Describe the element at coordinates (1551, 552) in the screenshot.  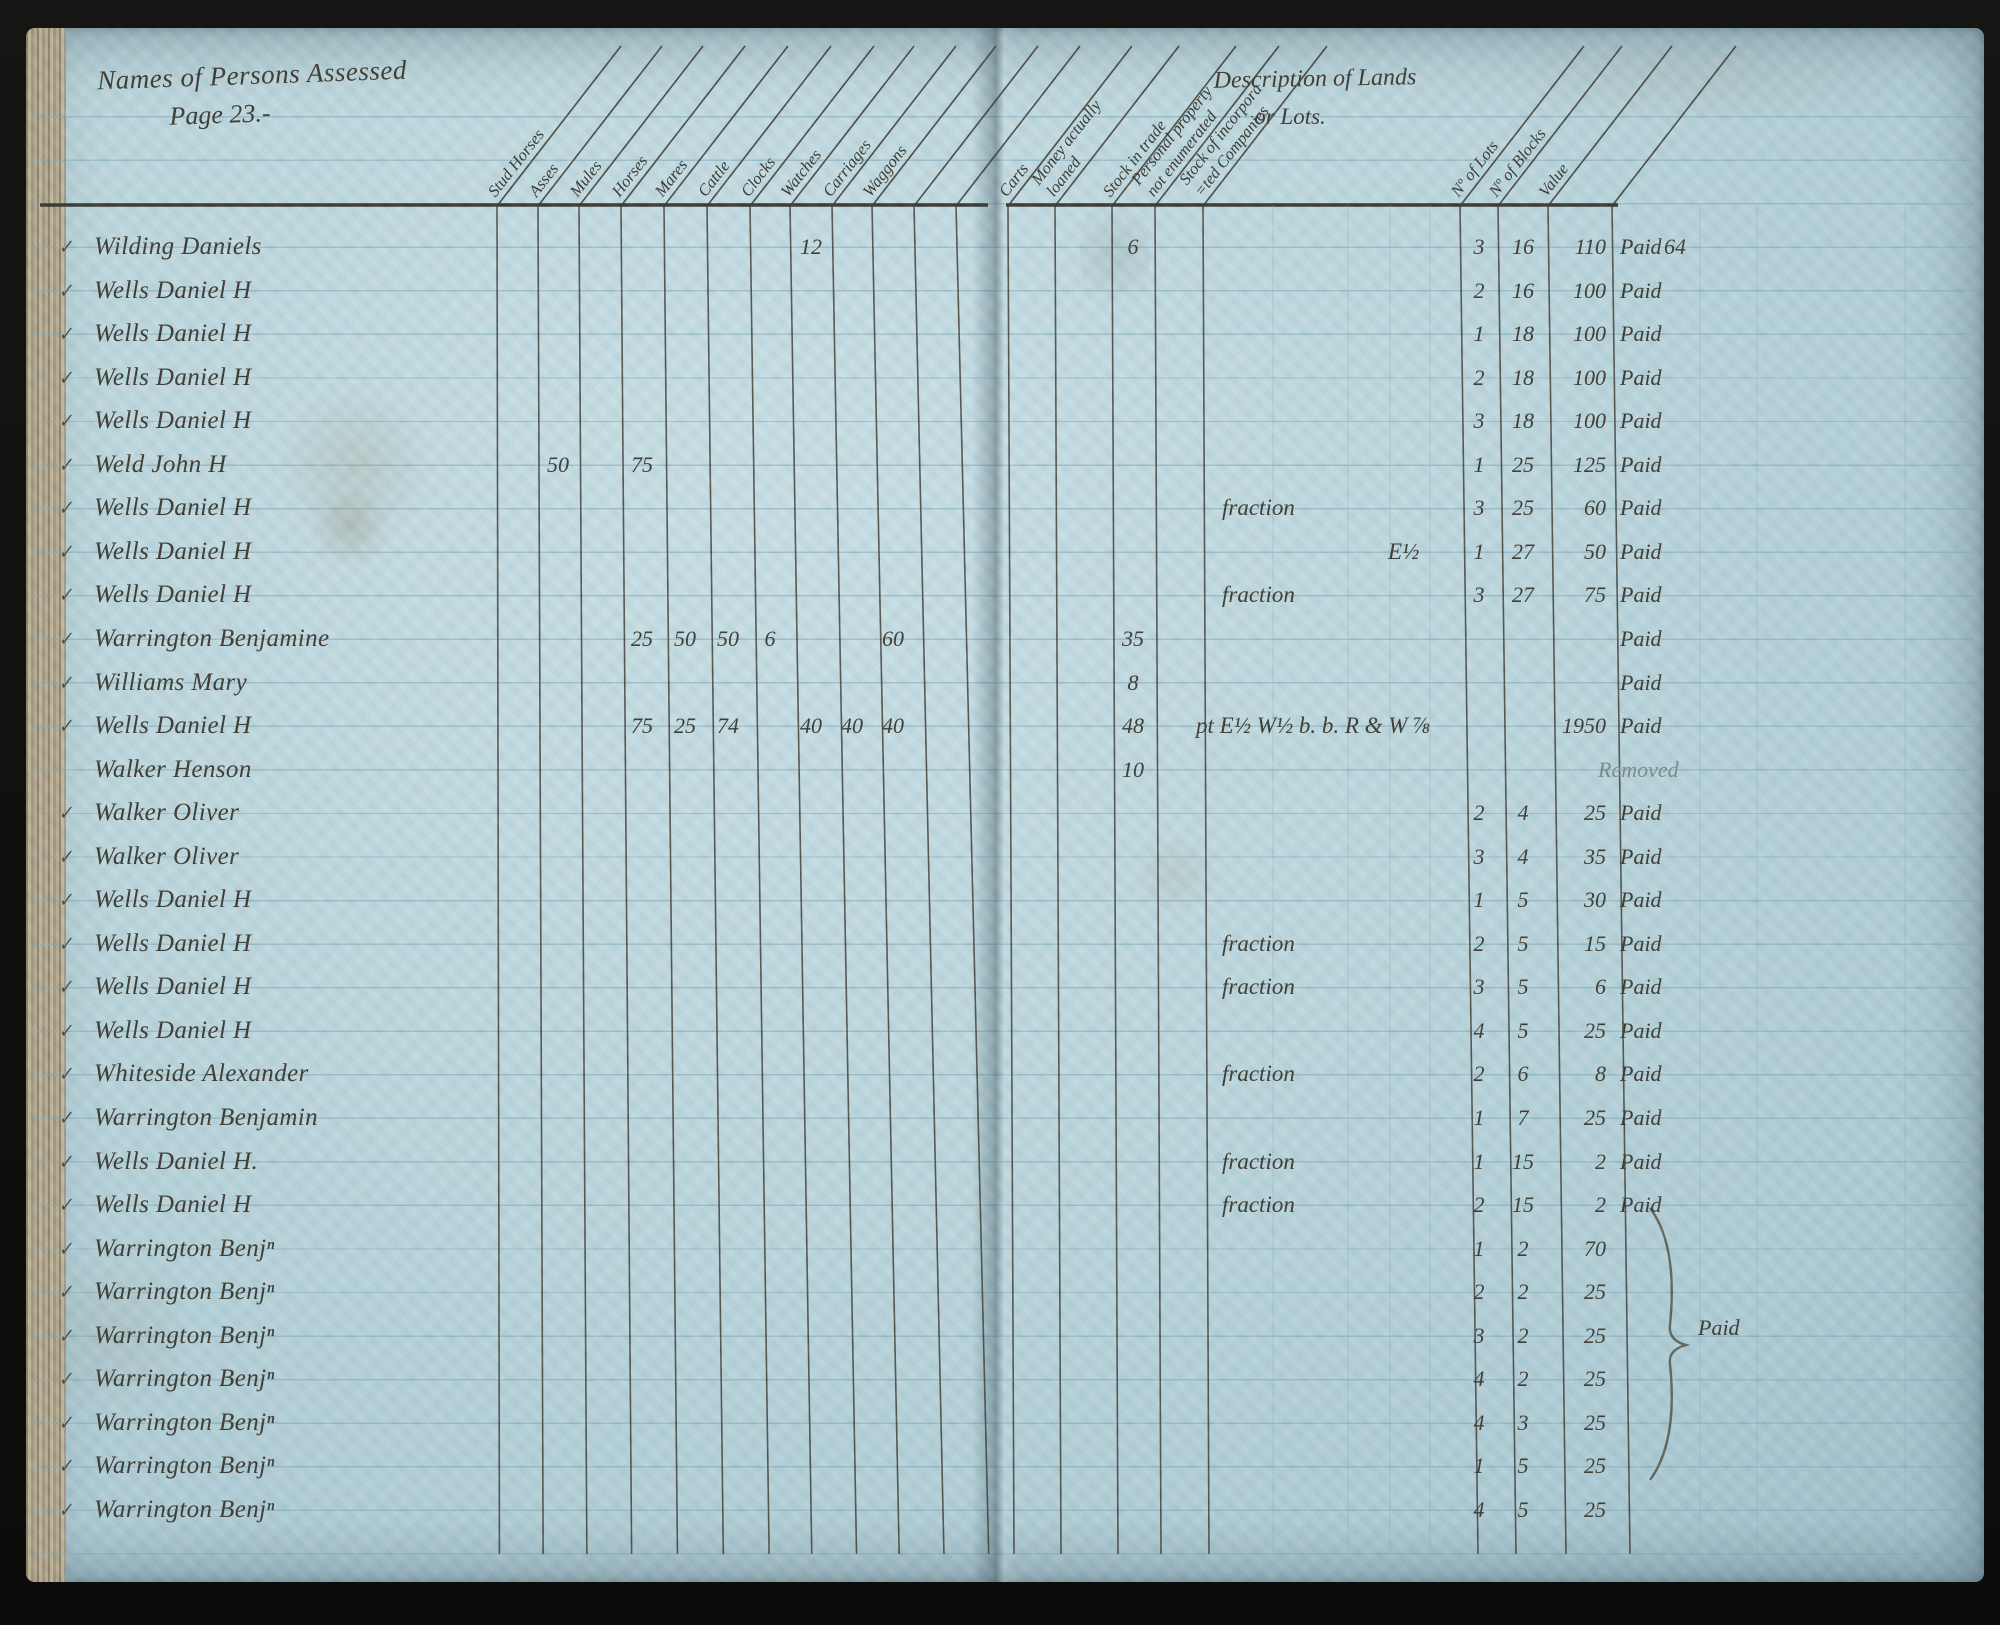
I see `cell-value: 50` at that location.